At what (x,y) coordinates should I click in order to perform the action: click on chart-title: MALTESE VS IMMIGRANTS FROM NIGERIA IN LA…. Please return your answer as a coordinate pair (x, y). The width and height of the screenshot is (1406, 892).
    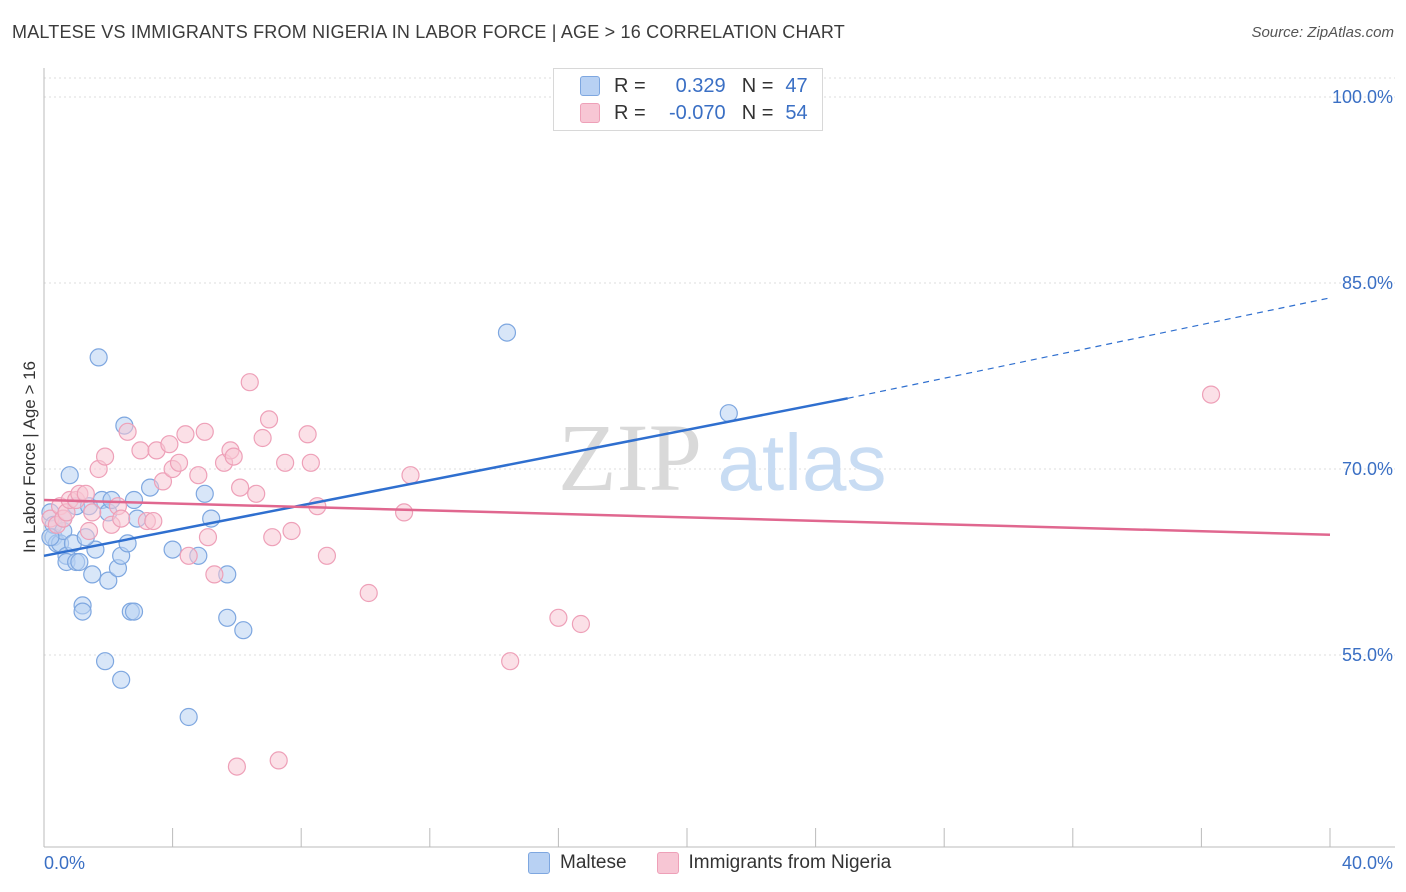
    Looking at the image, I should click on (428, 32).